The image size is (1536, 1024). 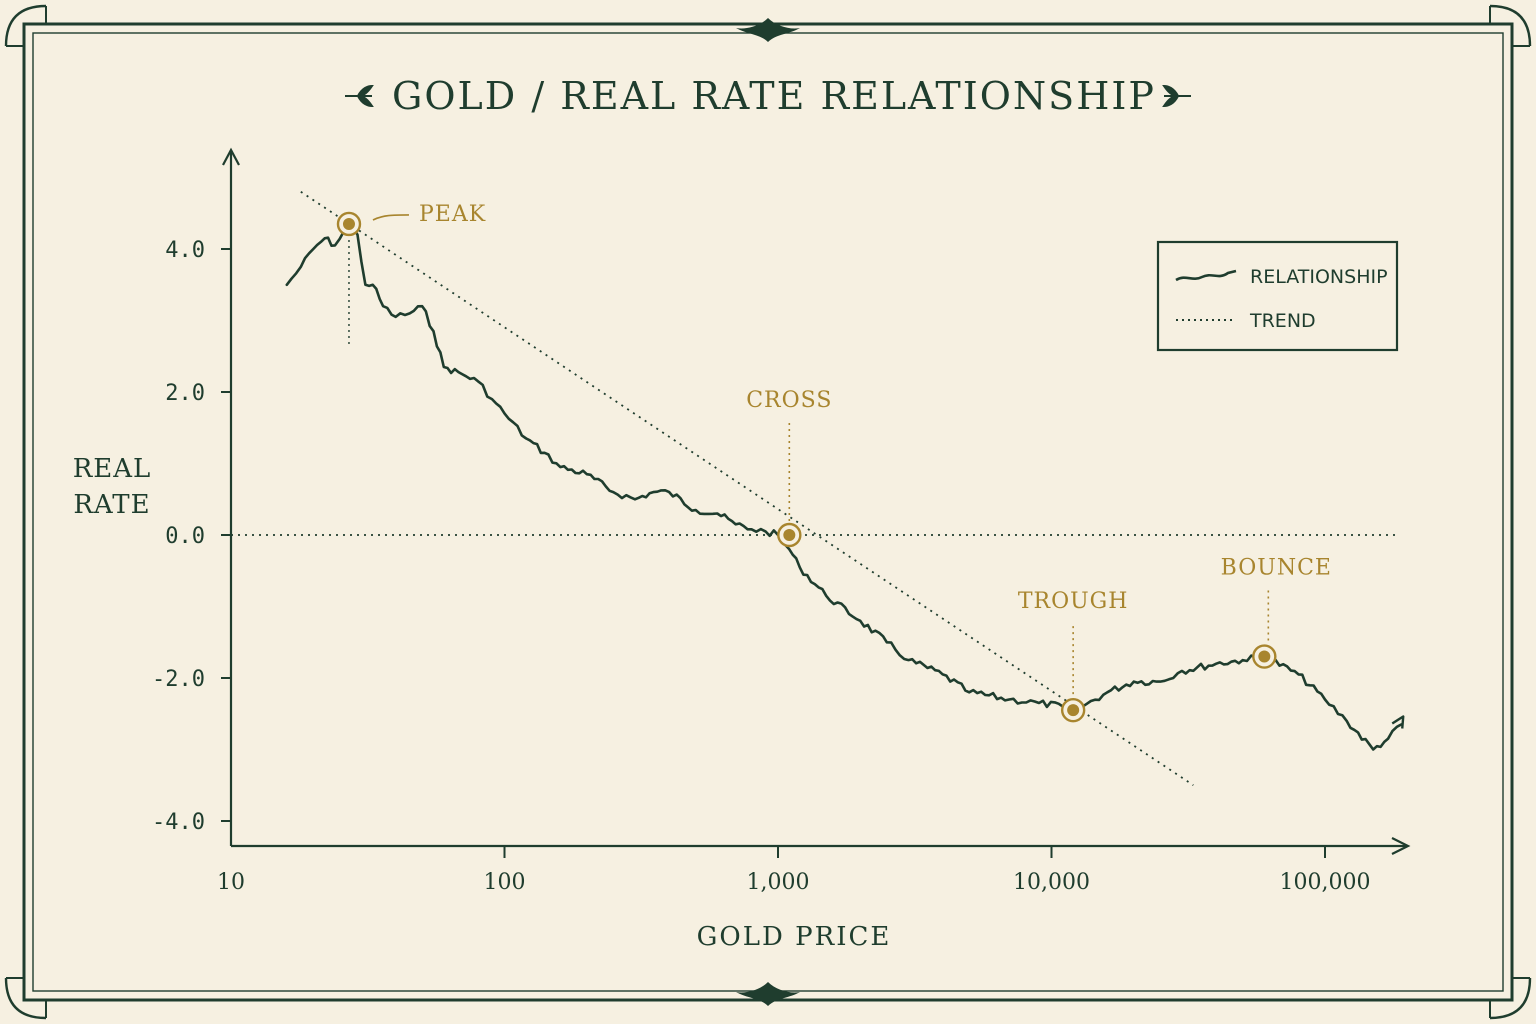 I want to click on y-tick-label: 2.0, so click(x=185, y=393).